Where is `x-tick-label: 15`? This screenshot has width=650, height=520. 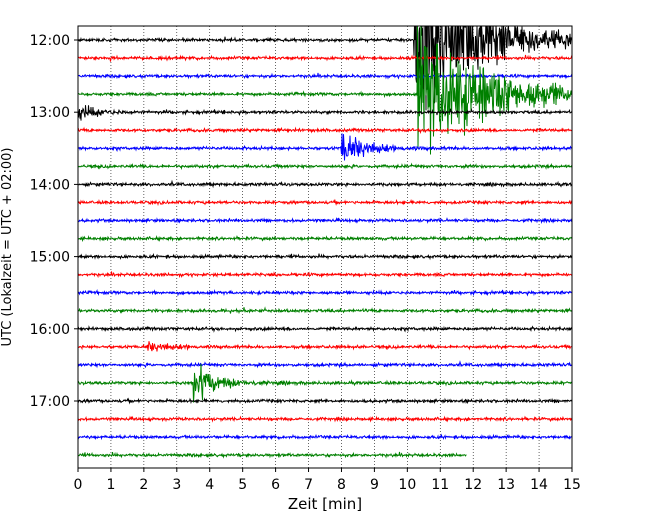 x-tick-label: 15 is located at coordinates (572, 485).